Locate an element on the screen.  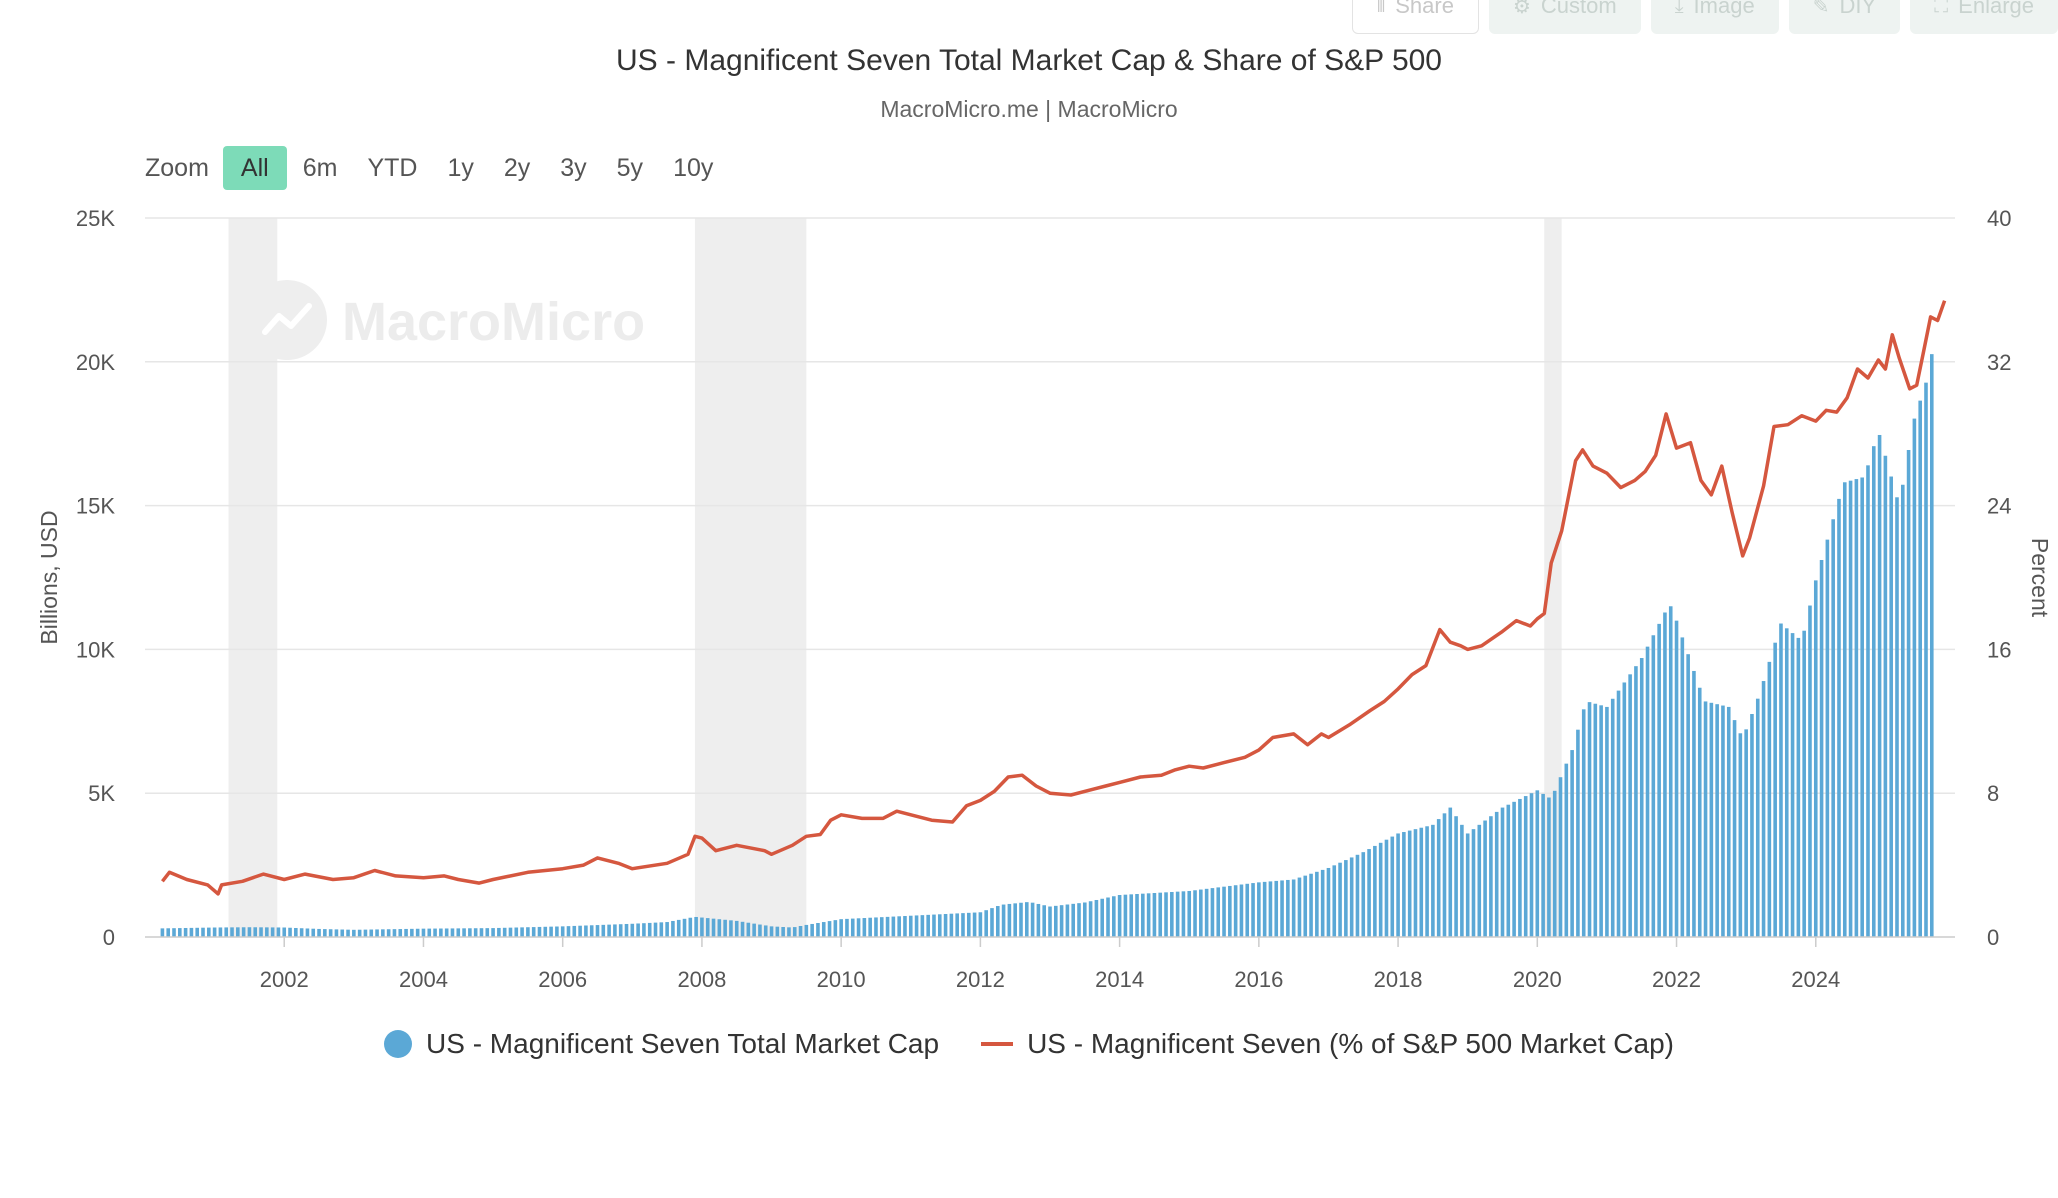
y2-axis-tick-label: 0 is located at coordinates (1993, 937).